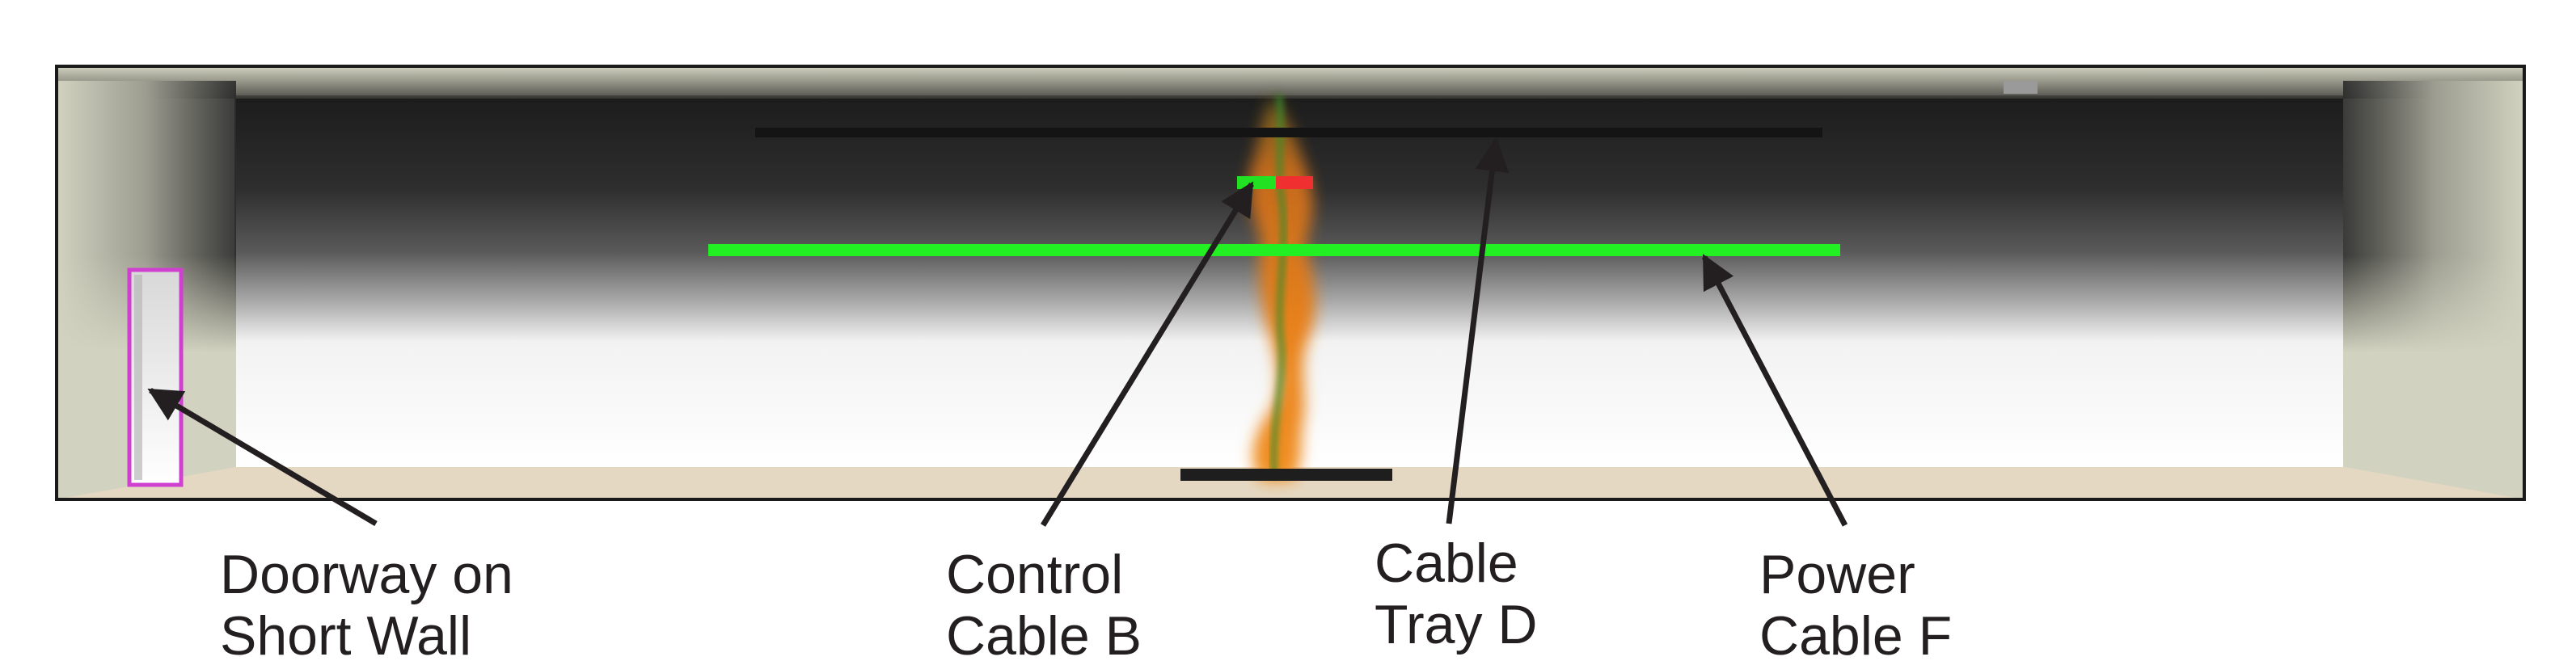 The width and height of the screenshot is (2576, 661). Describe the element at coordinates (1034, 574) in the screenshot. I see `label-control-cable-line1: Control` at that location.